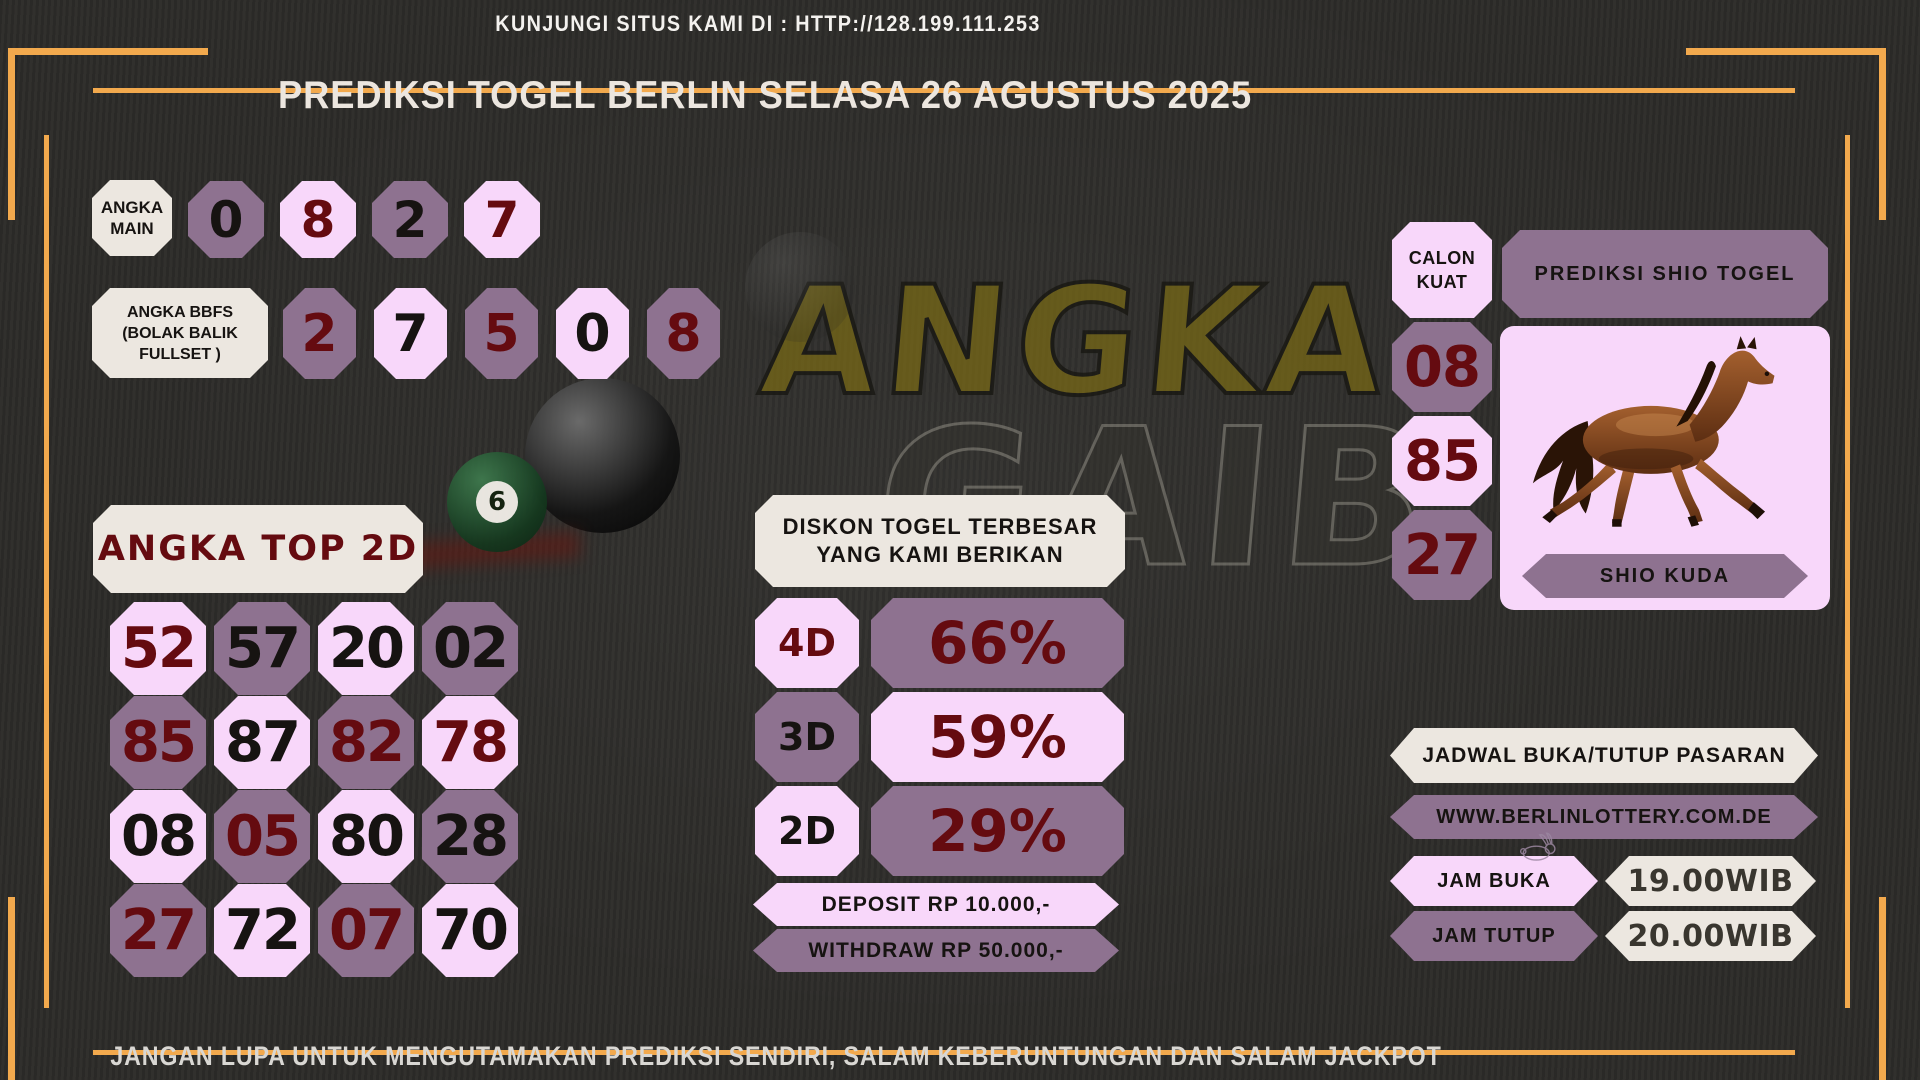 Image resolution: width=1920 pixels, height=1080 pixels. I want to click on diskon-row: 3D 59%, so click(939, 737).